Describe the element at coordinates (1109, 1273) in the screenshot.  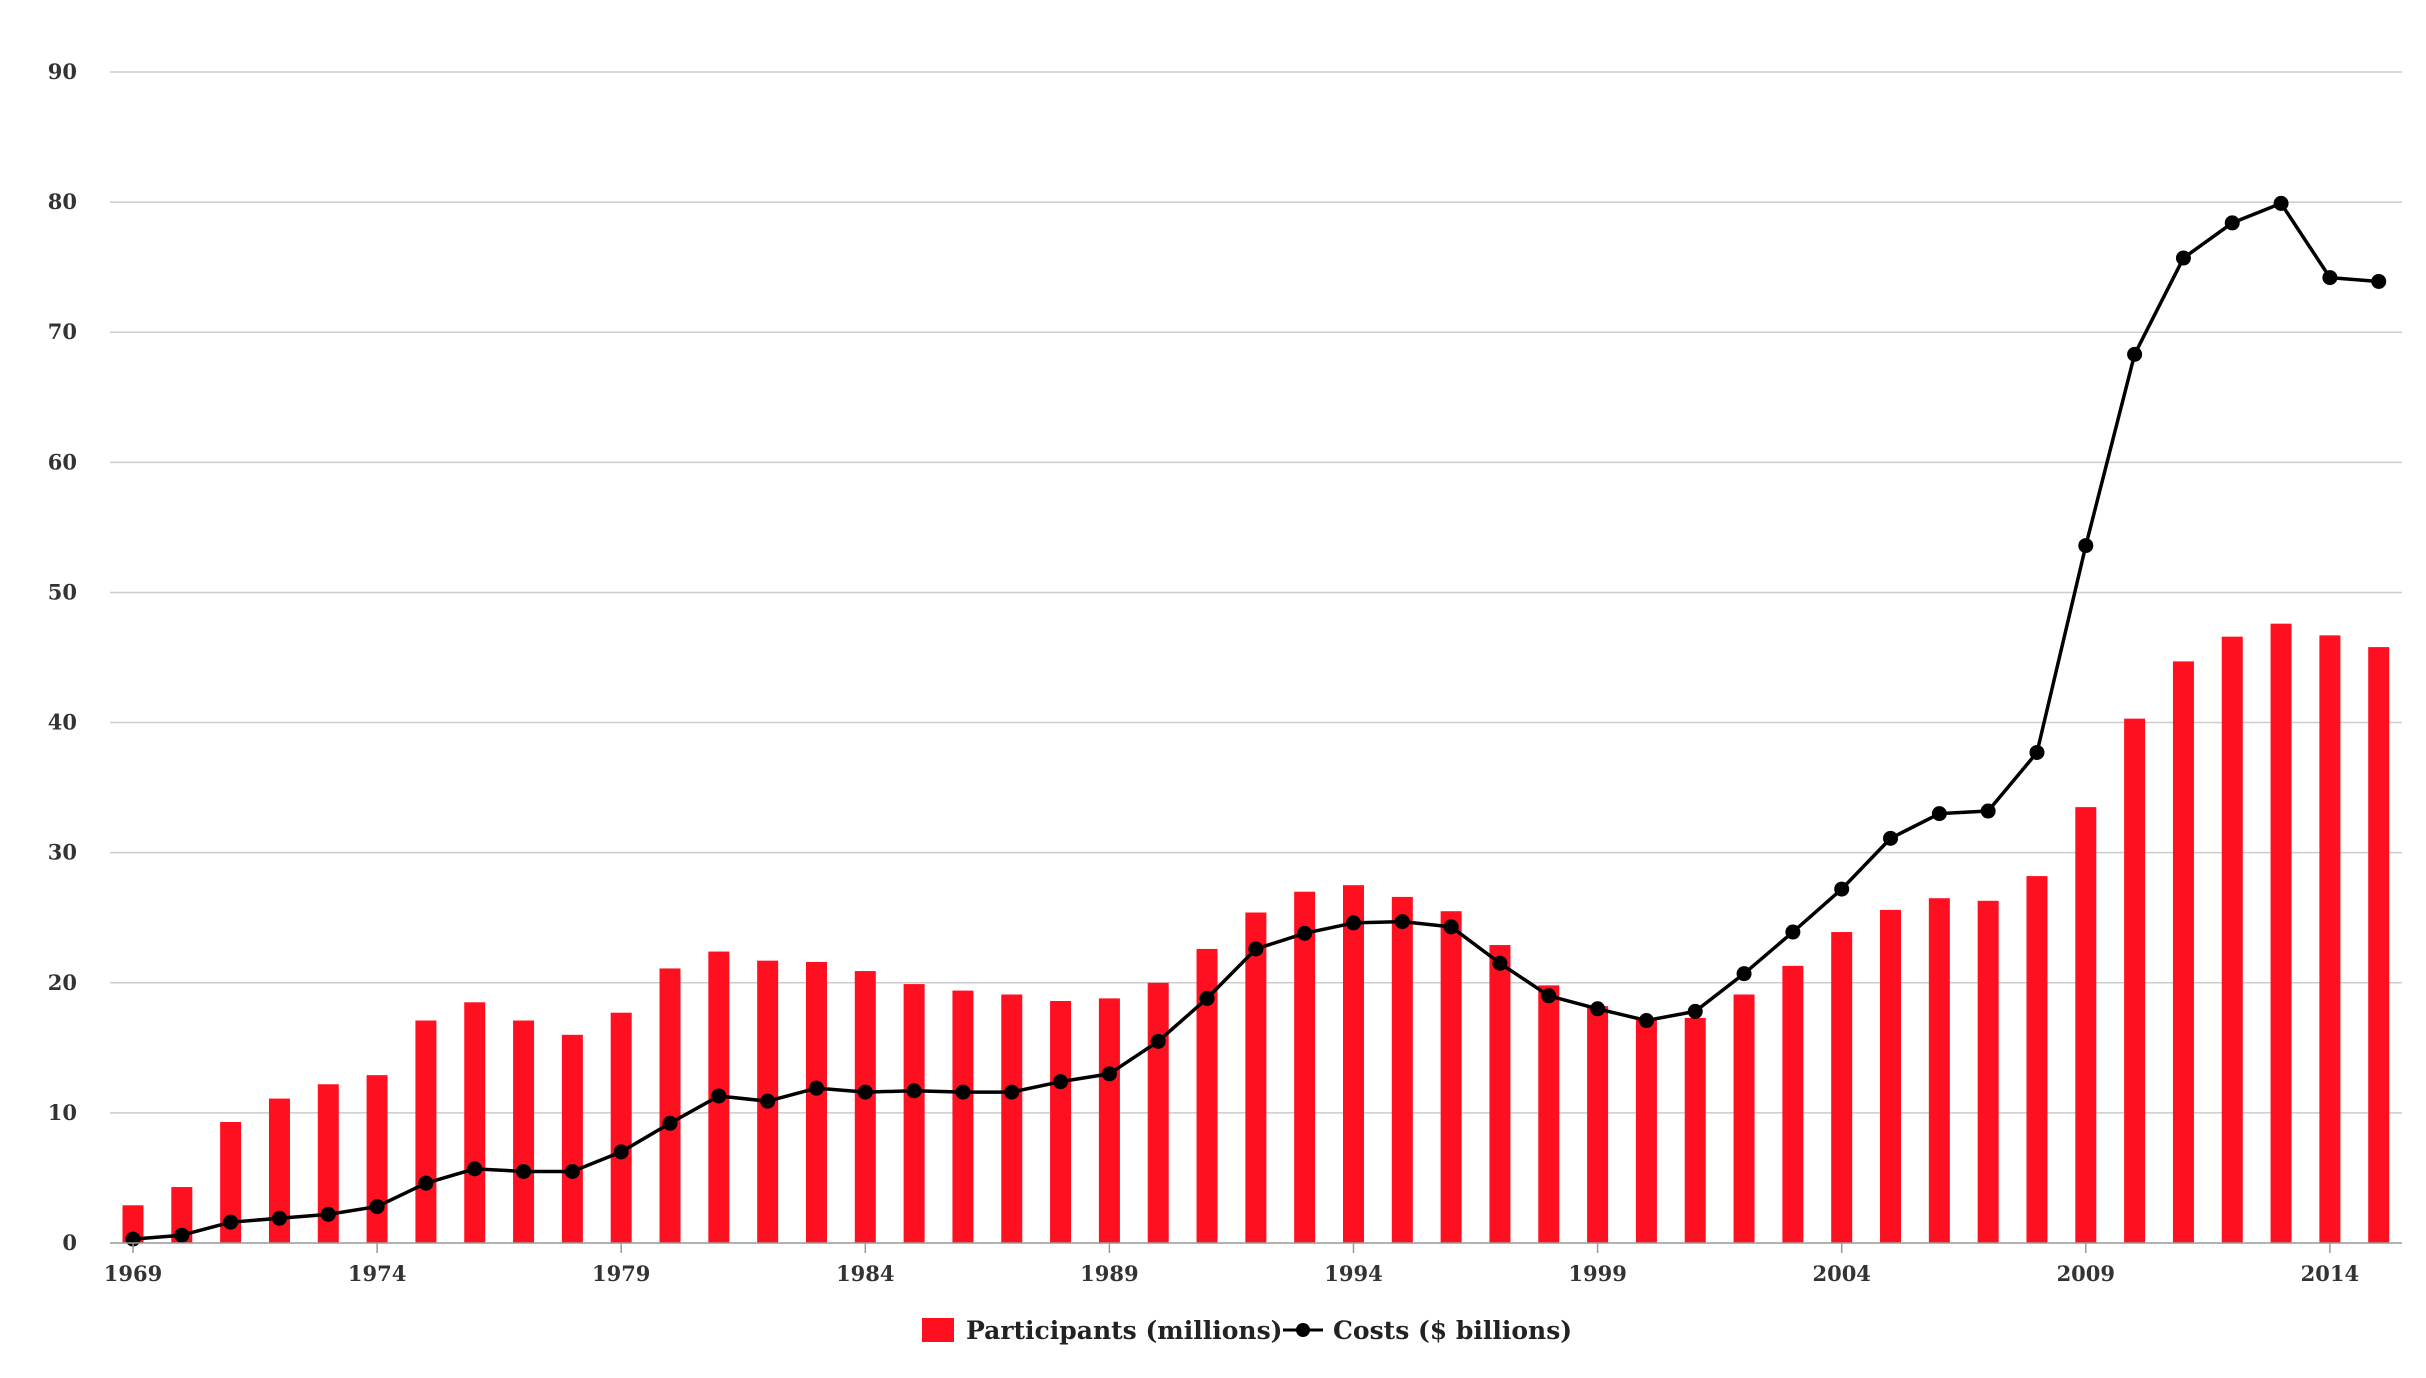
I see `x-tick-label: 1989` at that location.